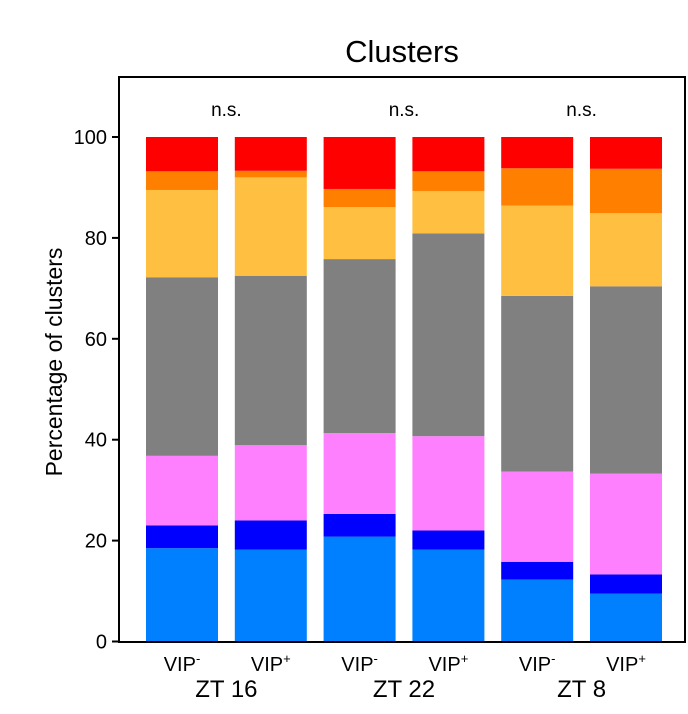 This screenshot has width=688, height=714. Describe the element at coordinates (54, 362) in the screenshot. I see `y-axis-label: Percentage of clusters` at that location.